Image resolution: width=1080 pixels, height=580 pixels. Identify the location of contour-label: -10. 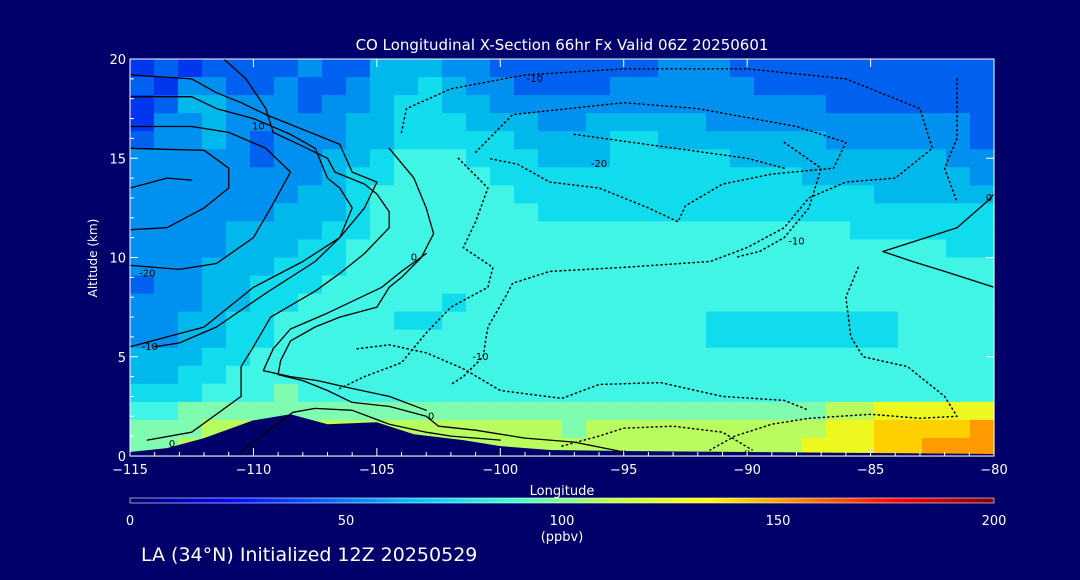
(480, 357).